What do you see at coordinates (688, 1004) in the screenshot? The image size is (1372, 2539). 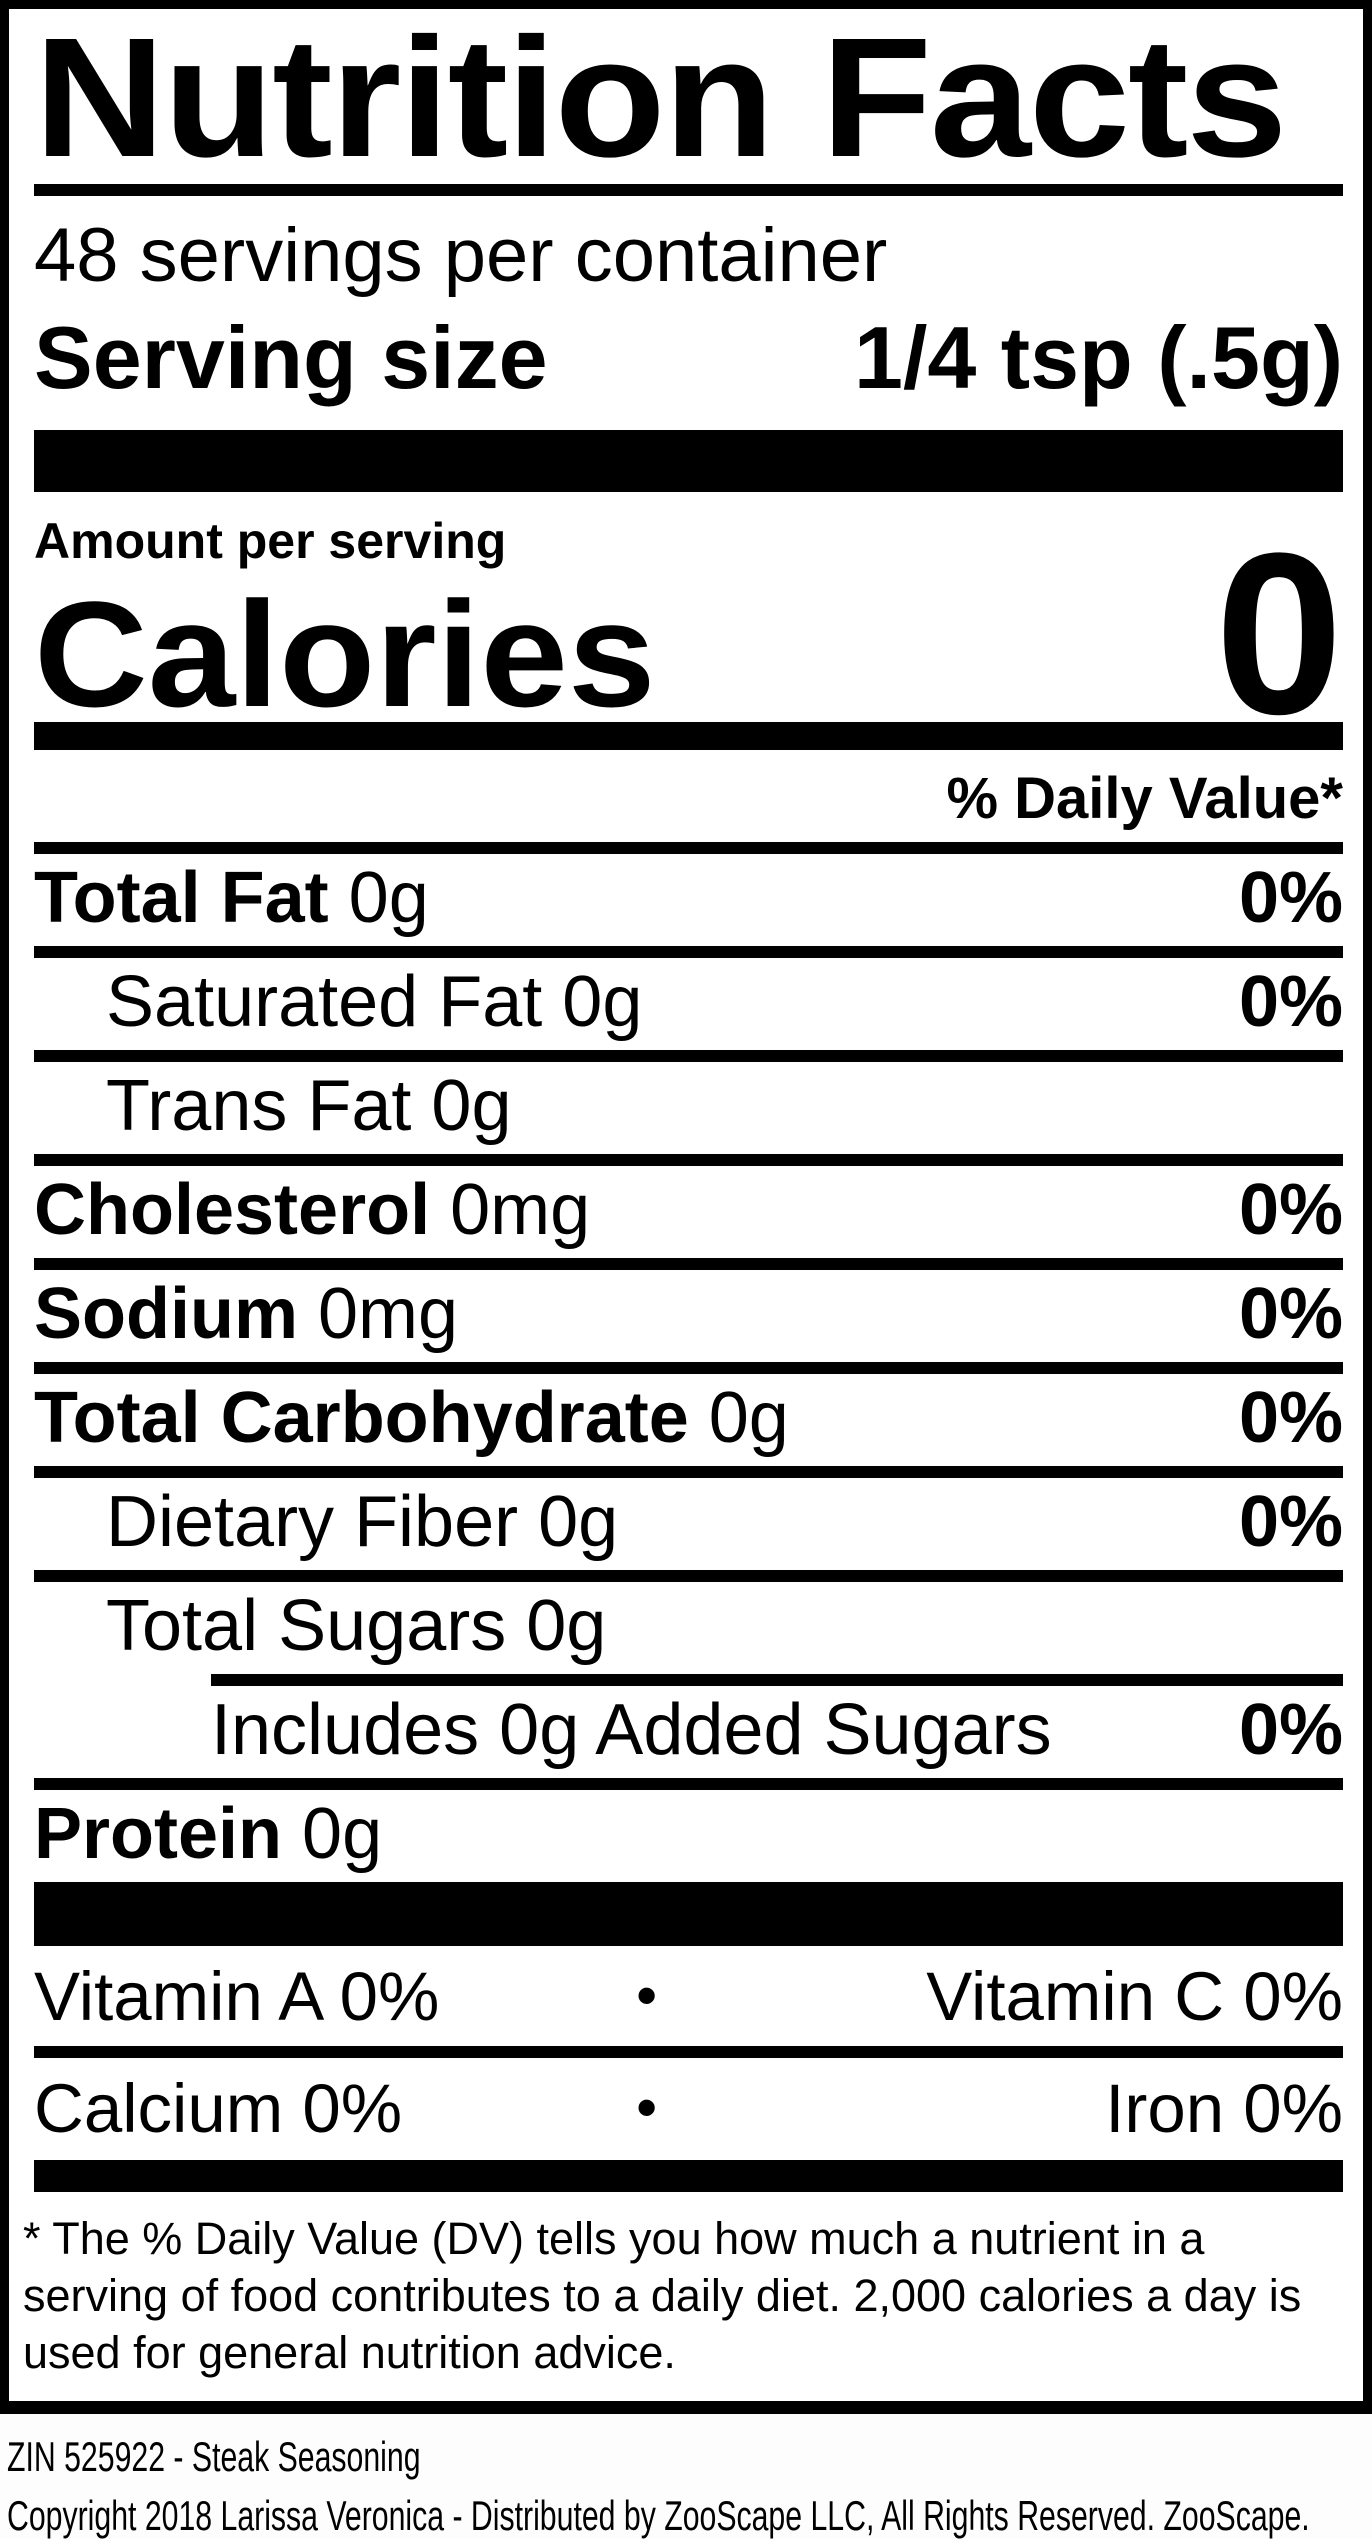 I see `nutrient-row: Saturated Fat 0g 0%` at bounding box center [688, 1004].